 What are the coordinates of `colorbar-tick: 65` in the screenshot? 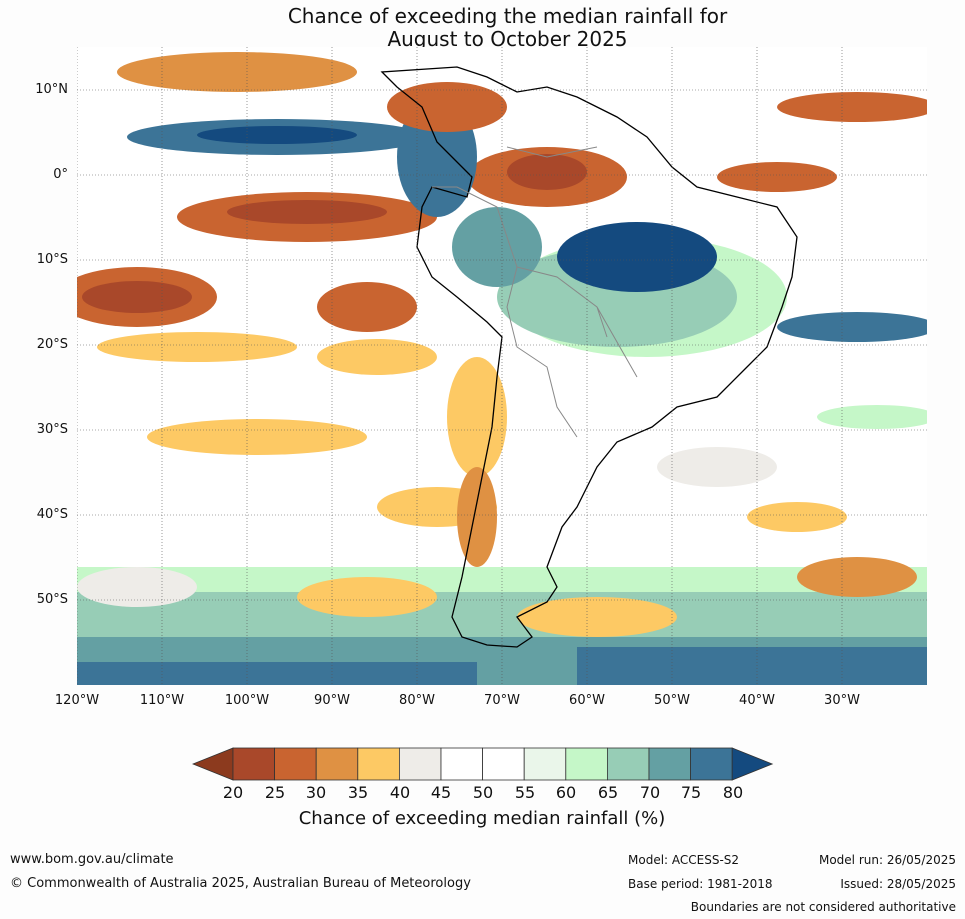 It's located at (608, 792).